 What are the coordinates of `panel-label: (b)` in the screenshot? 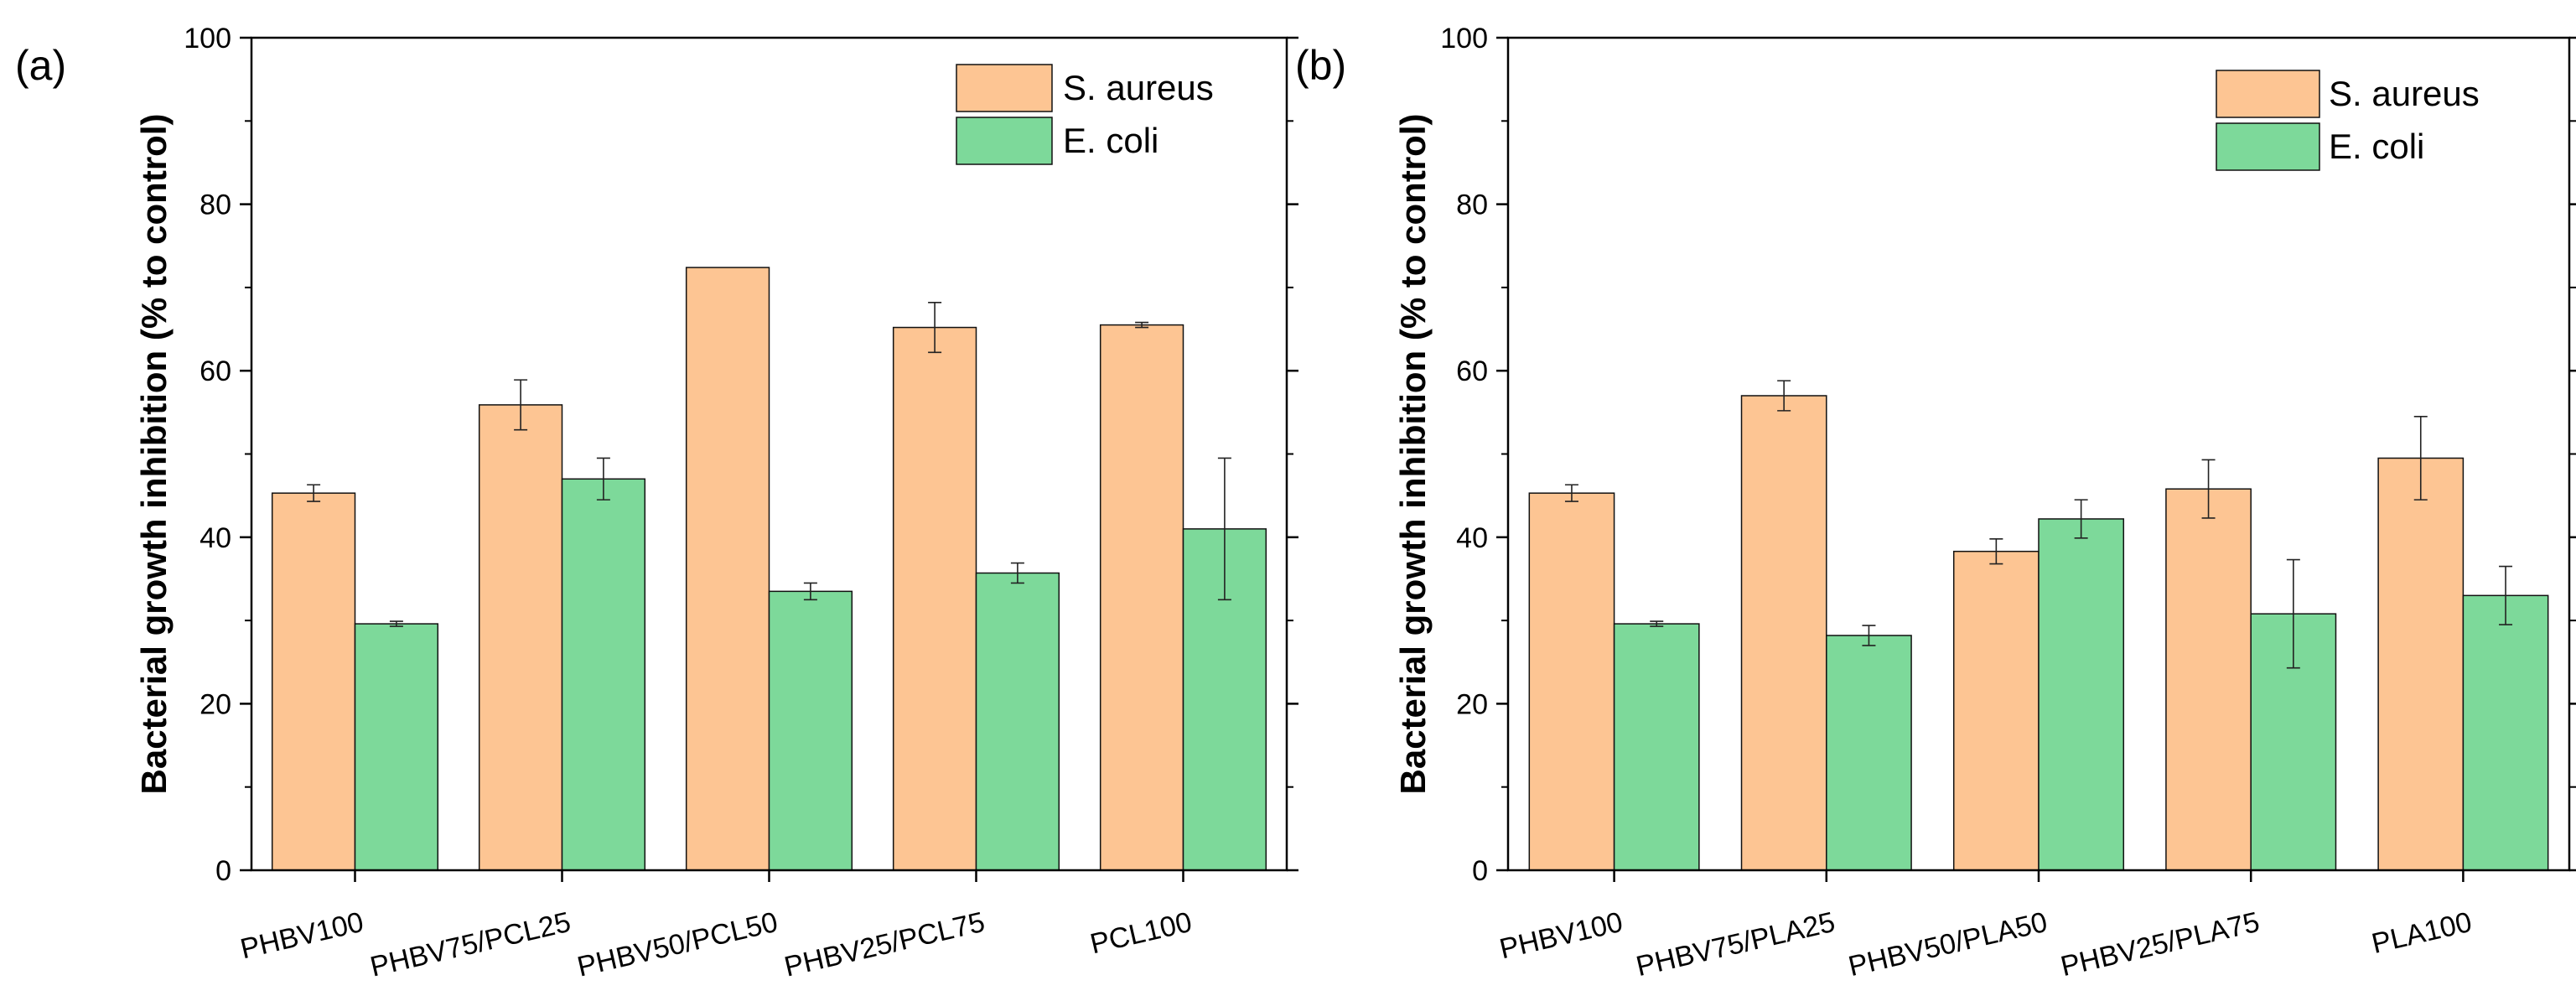 It's located at (1320, 65).